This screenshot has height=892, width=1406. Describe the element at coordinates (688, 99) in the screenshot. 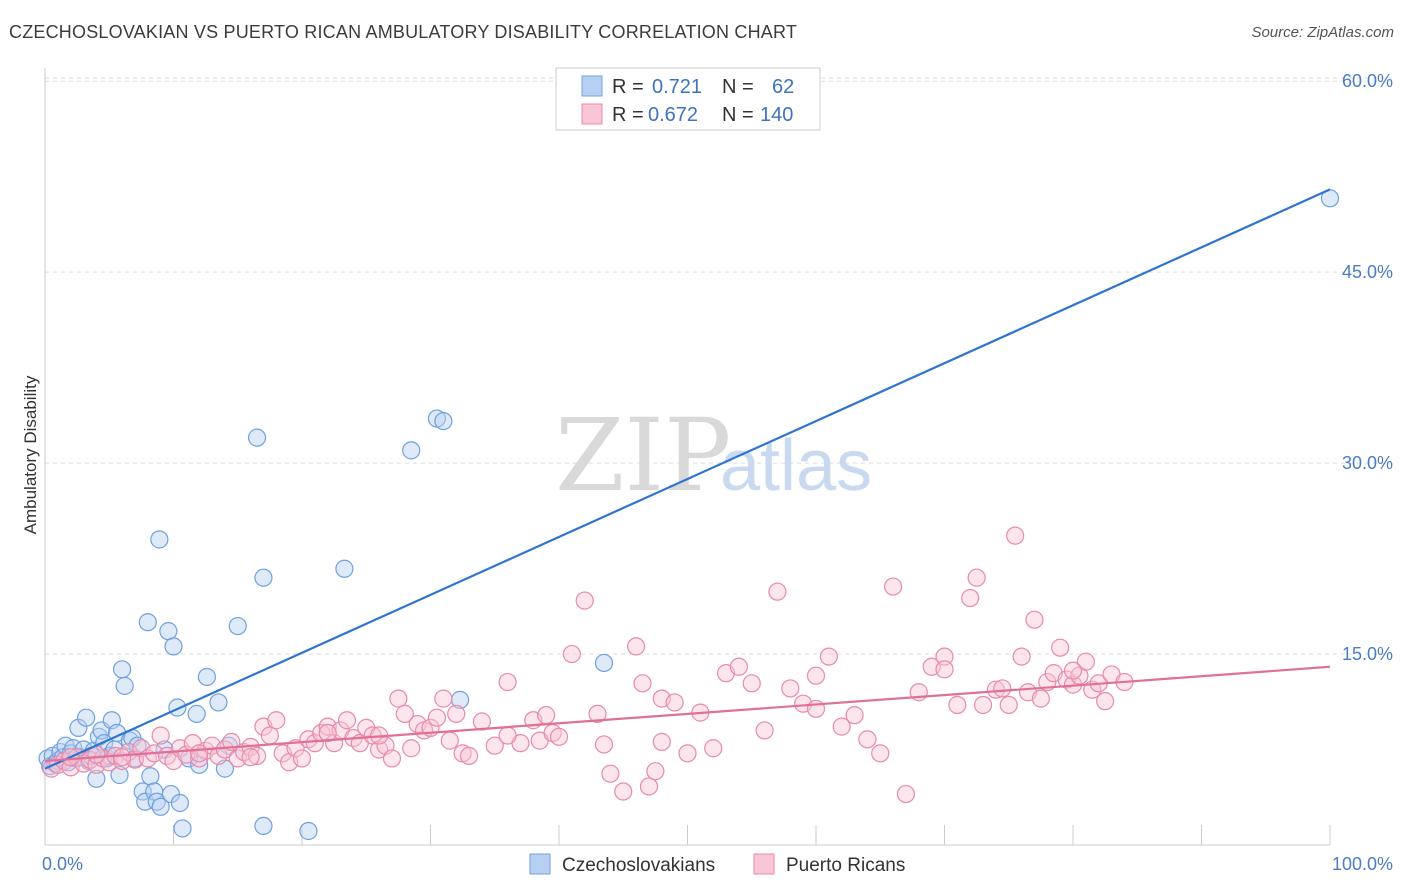

I see `legend-box: R = 0.721 N = 62 R = 0.672 N = 140` at that location.